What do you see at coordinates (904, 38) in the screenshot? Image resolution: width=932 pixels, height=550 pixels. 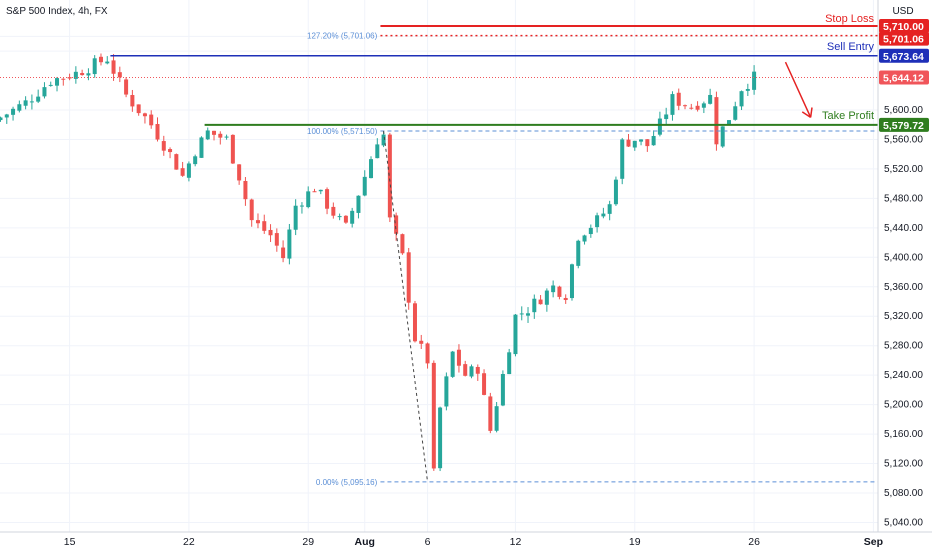 I see `fib-127-price-tag: 5,701.06` at bounding box center [904, 38].